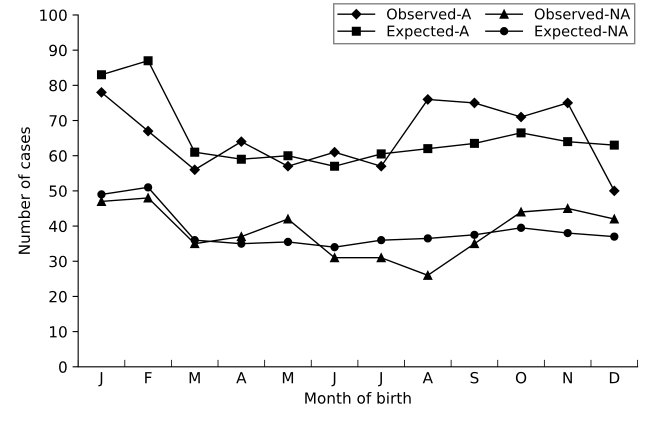 The height and width of the screenshot is (428, 646). I want to click on y-axis-title: Number of cases, so click(24, 190).